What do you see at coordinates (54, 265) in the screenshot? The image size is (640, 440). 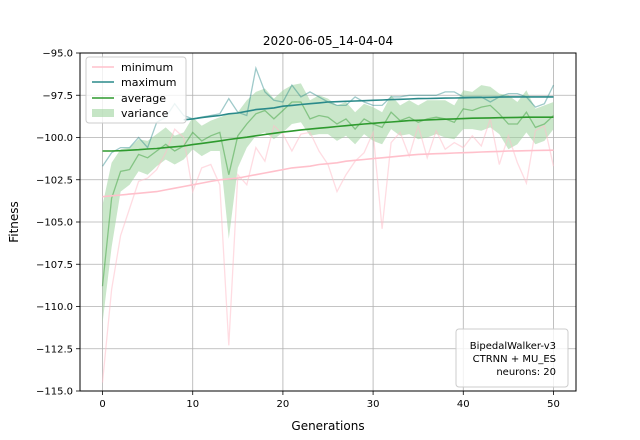 I see `y-tick-label: −107.5` at bounding box center [54, 265].